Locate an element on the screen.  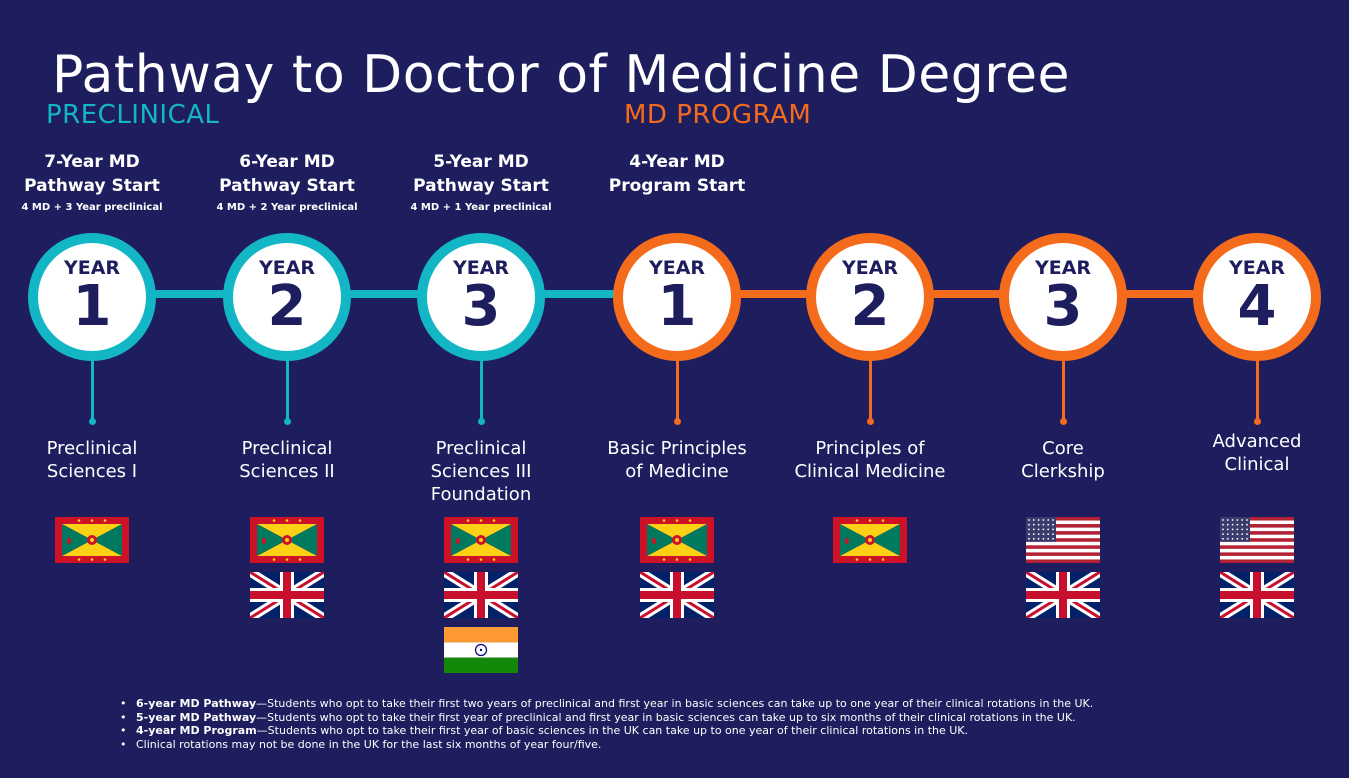
page-title: Pathway to Doctor of Medicine Degree is located at coordinates (561, 74).